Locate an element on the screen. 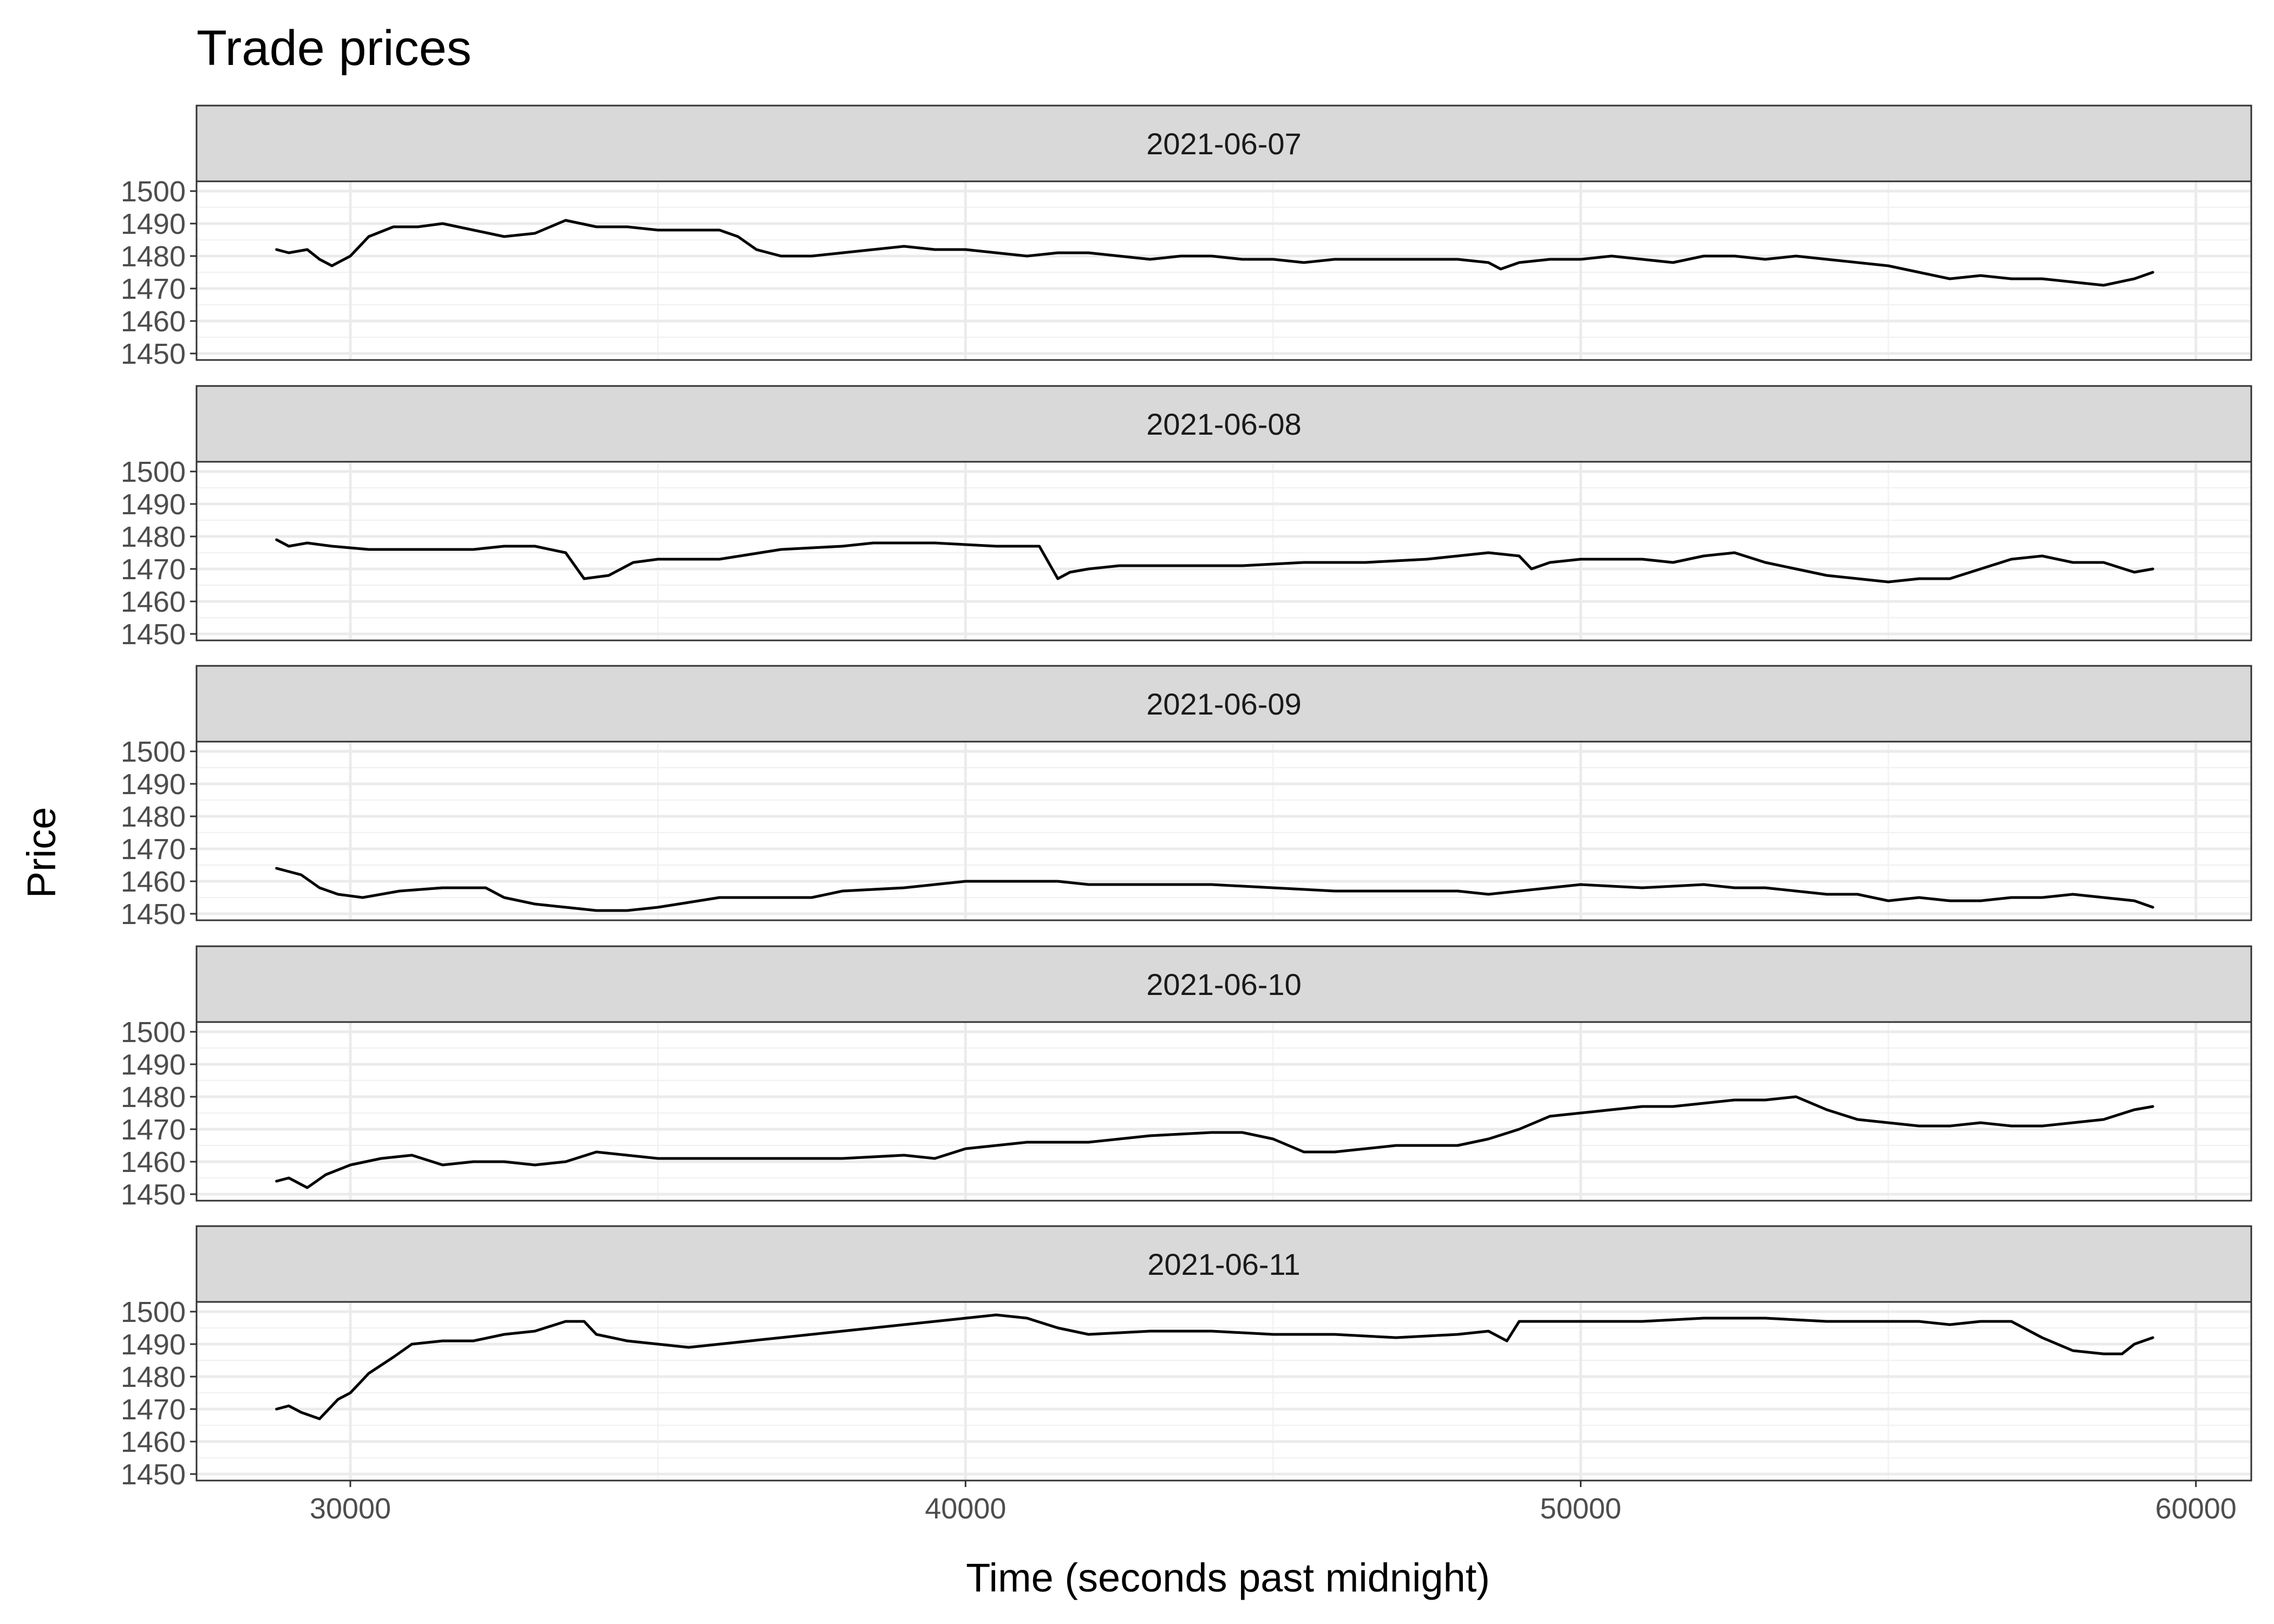  facet-strip-label: 2021-06-09 is located at coordinates (1224, 704).